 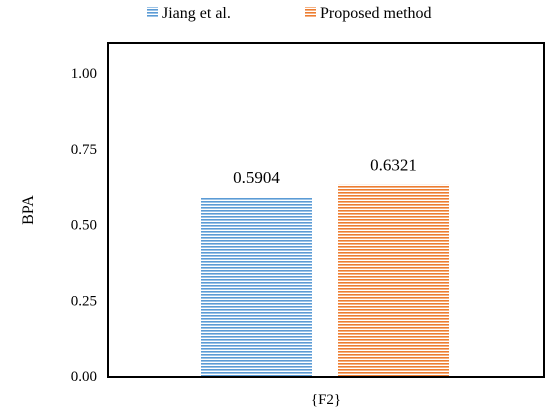 What do you see at coordinates (256, 177) in the screenshot?
I see `data-label-jiang: 0.5904` at bounding box center [256, 177].